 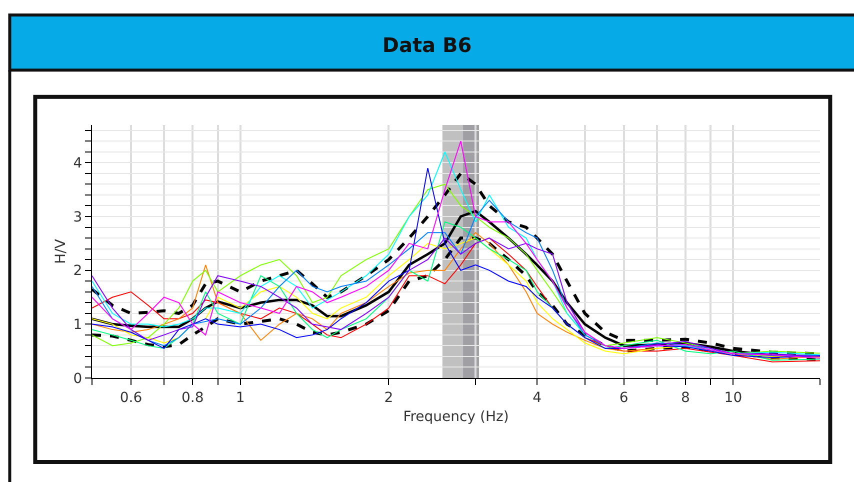 I want to click on x-tick-label: 8, so click(x=685, y=398).